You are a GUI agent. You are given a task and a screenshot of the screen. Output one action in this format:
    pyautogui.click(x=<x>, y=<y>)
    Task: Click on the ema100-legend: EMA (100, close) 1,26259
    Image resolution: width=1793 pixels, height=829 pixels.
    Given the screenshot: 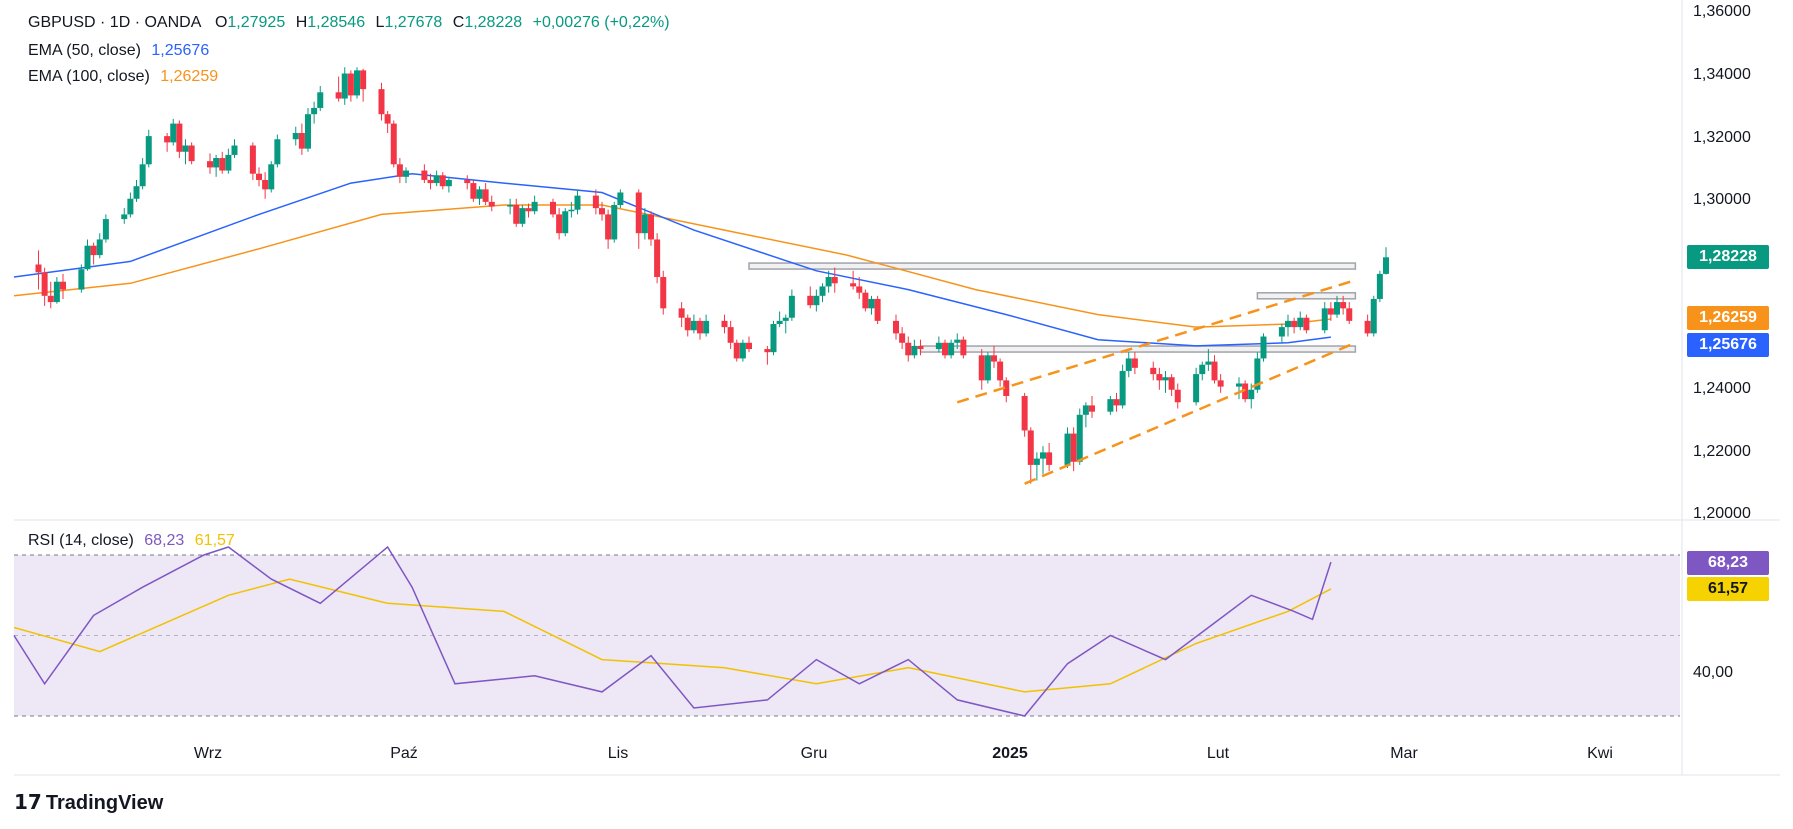 What is the action you would take?
    pyautogui.click(x=123, y=77)
    